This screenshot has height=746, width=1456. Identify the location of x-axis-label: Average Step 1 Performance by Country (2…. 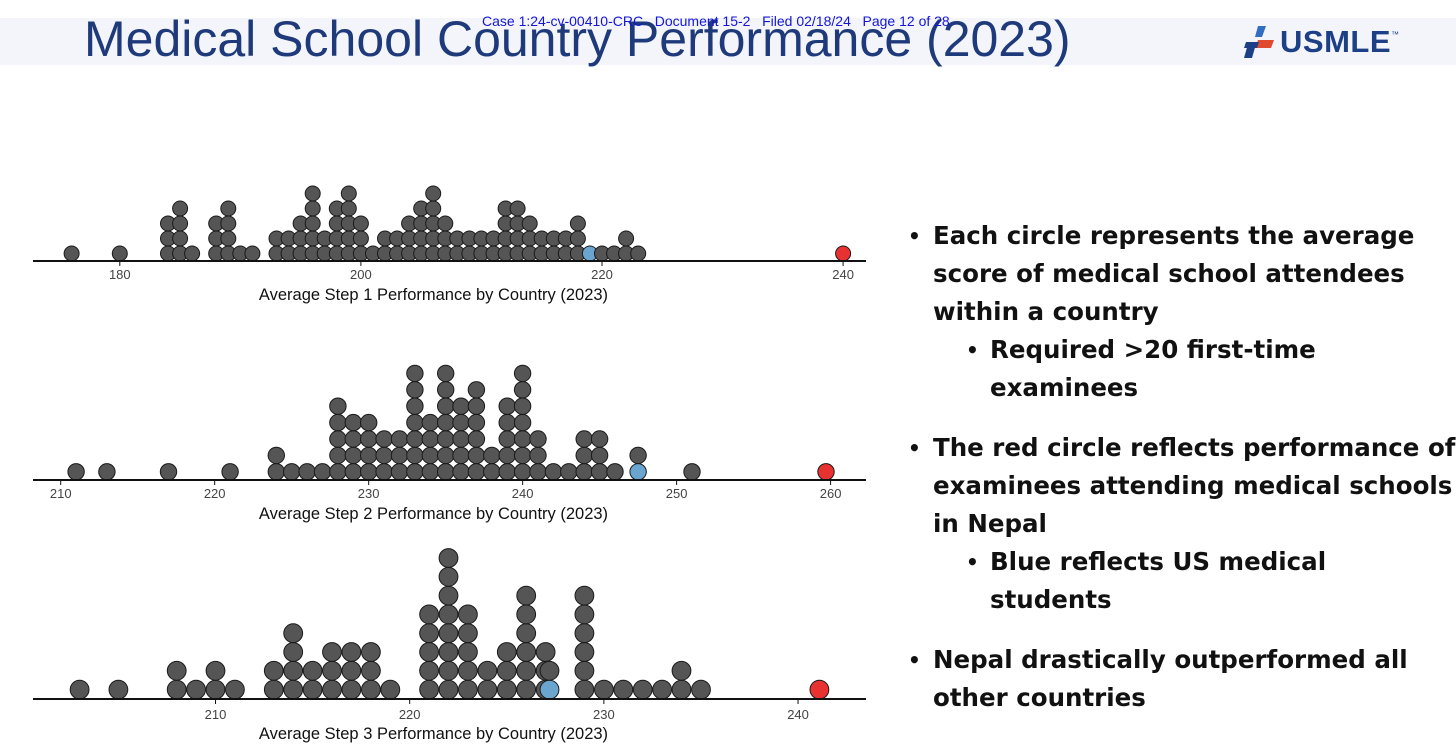
(433, 295).